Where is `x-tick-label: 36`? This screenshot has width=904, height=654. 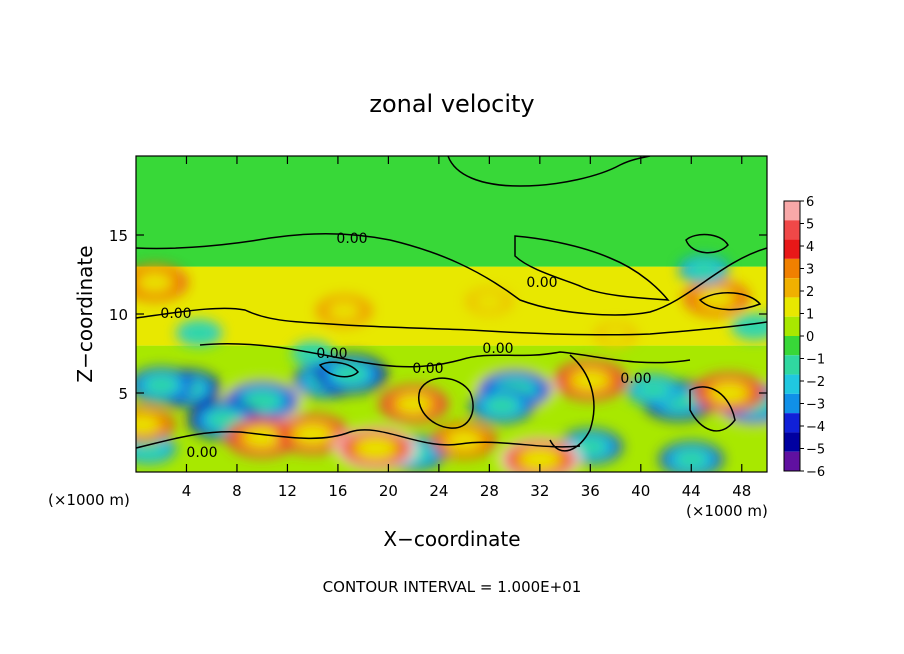 x-tick-label: 36 is located at coordinates (590, 491).